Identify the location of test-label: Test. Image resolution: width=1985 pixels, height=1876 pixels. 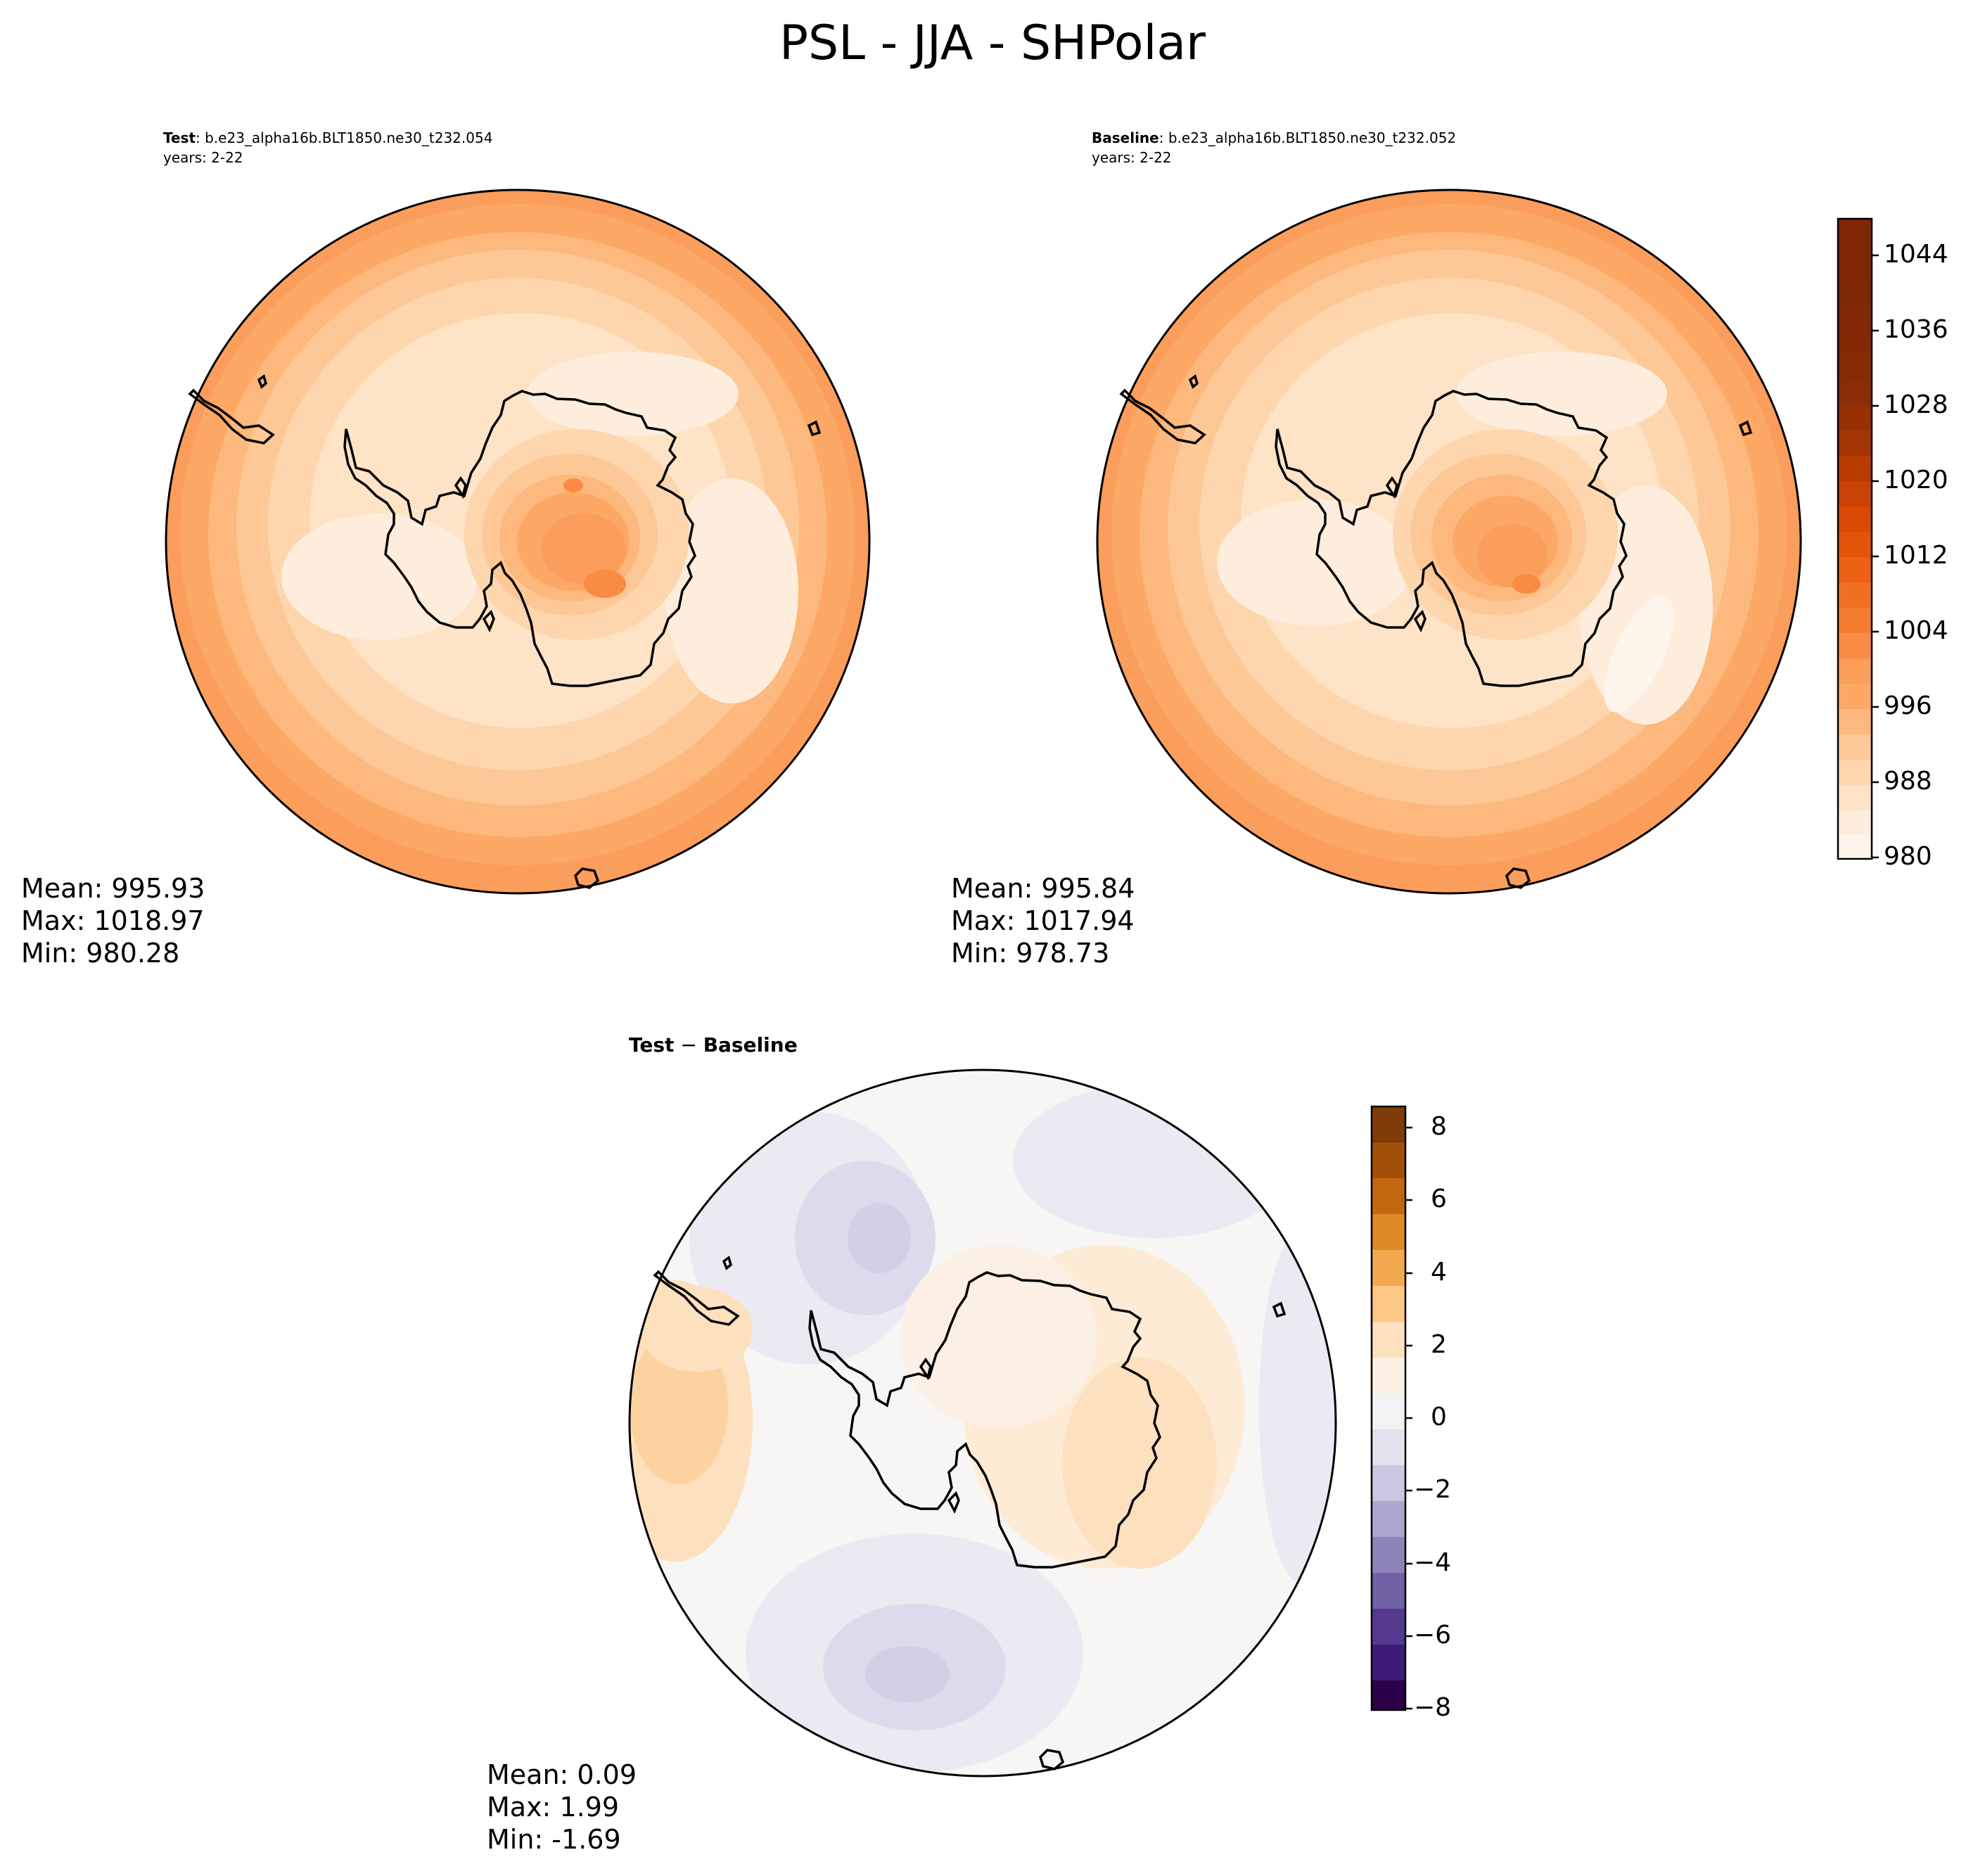
(179, 137).